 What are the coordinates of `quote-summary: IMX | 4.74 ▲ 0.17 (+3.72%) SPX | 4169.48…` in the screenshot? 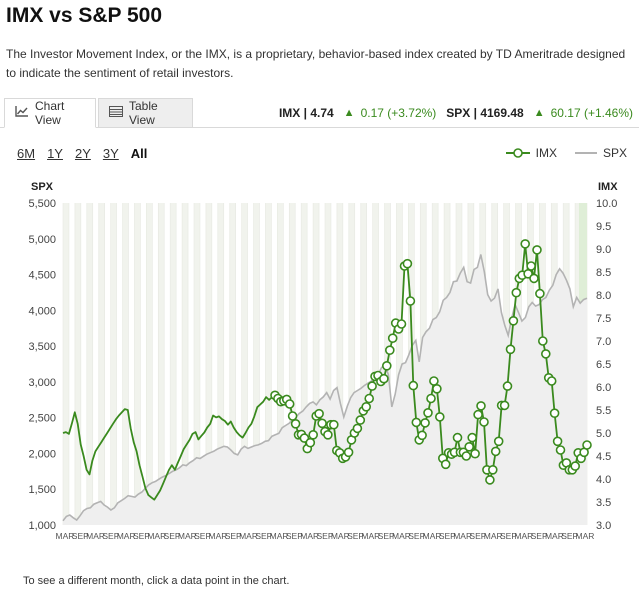 It's located at (456, 113).